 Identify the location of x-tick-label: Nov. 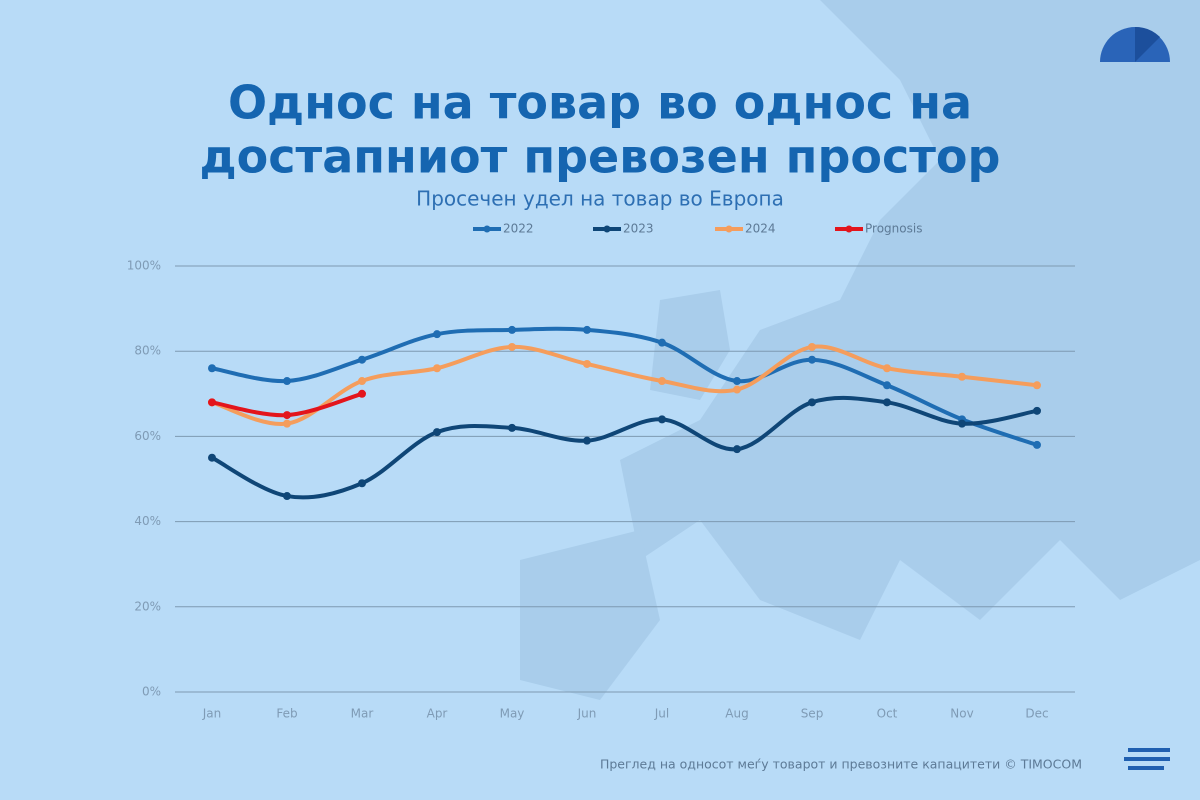
(961, 714).